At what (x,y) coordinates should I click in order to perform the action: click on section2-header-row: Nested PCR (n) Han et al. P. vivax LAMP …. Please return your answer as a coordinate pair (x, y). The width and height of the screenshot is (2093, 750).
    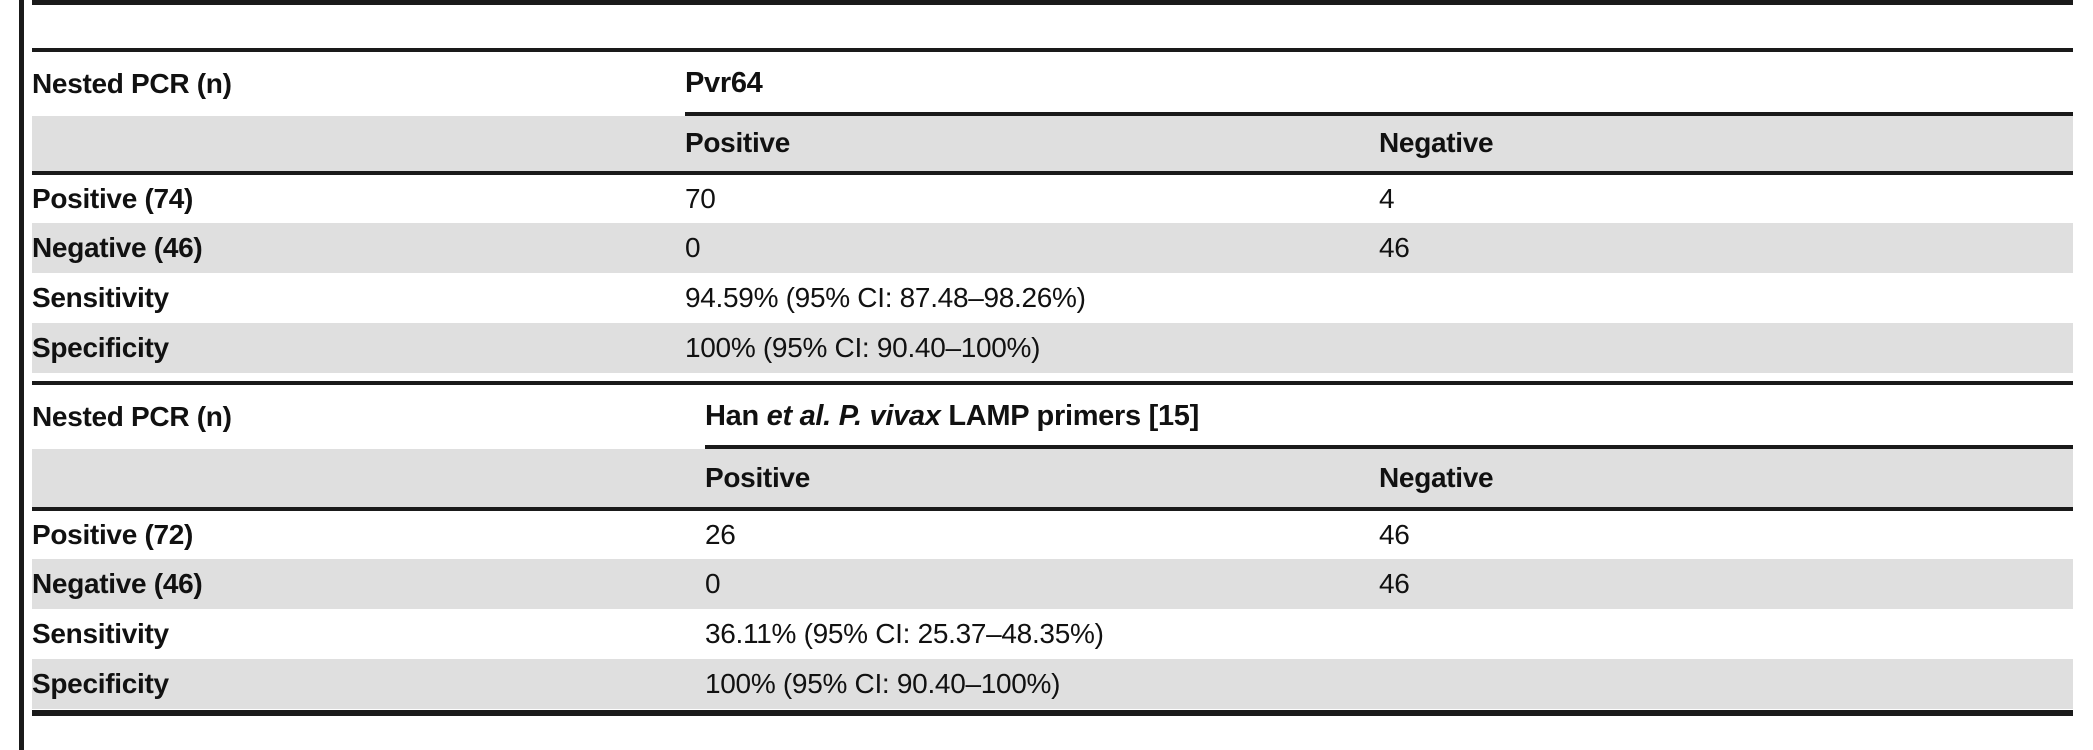
    Looking at the image, I should click on (1052, 416).